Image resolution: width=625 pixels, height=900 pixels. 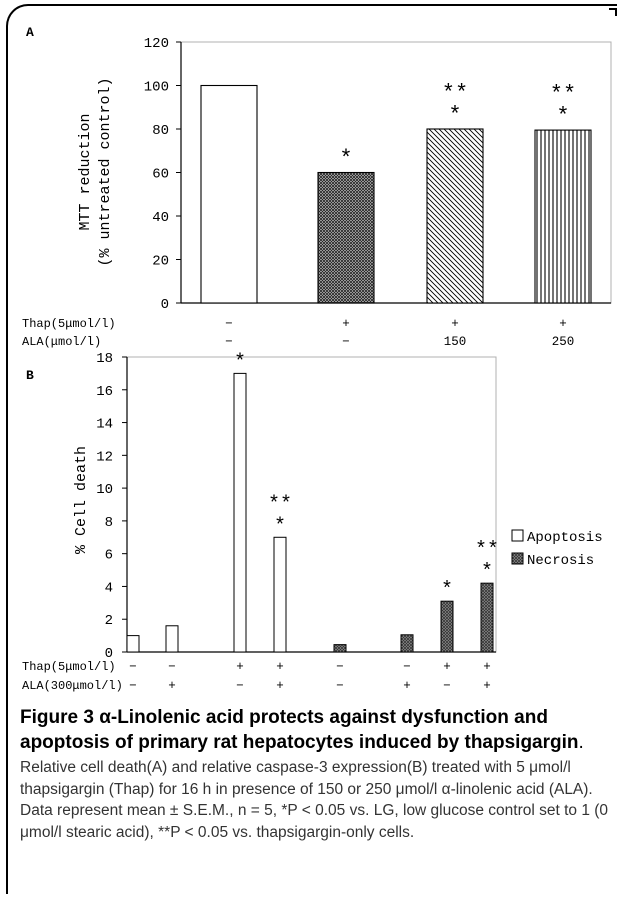 What do you see at coordinates (165, 305) in the screenshot?
I see `panel-a-y-tick-label: 0` at bounding box center [165, 305].